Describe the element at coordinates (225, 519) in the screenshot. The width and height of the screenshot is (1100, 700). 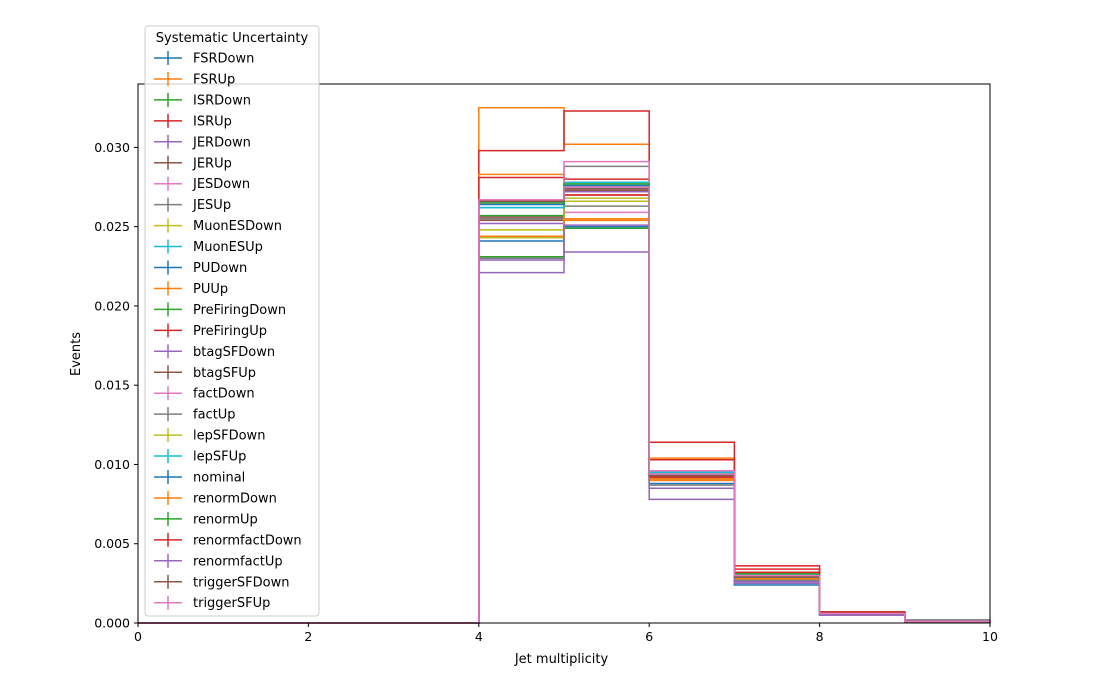
I see `legend-label: renormUp` at that location.